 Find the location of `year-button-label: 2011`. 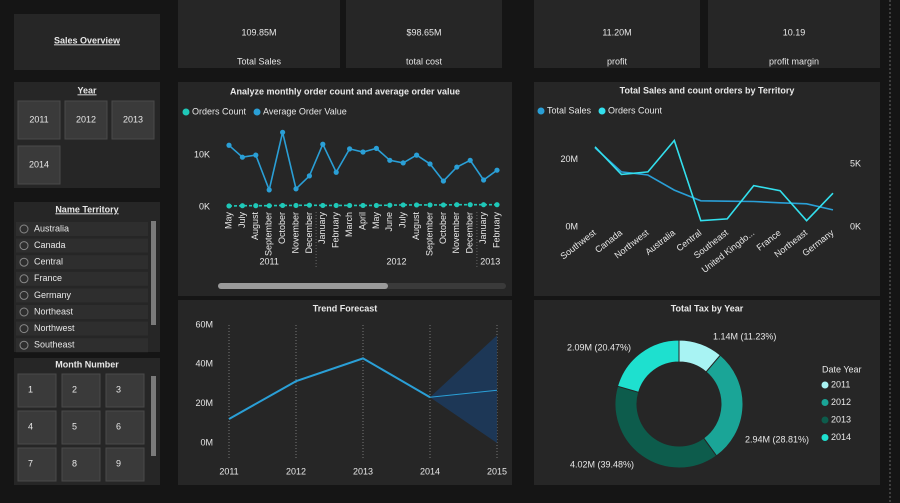

year-button-label: 2011 is located at coordinates (38, 119).